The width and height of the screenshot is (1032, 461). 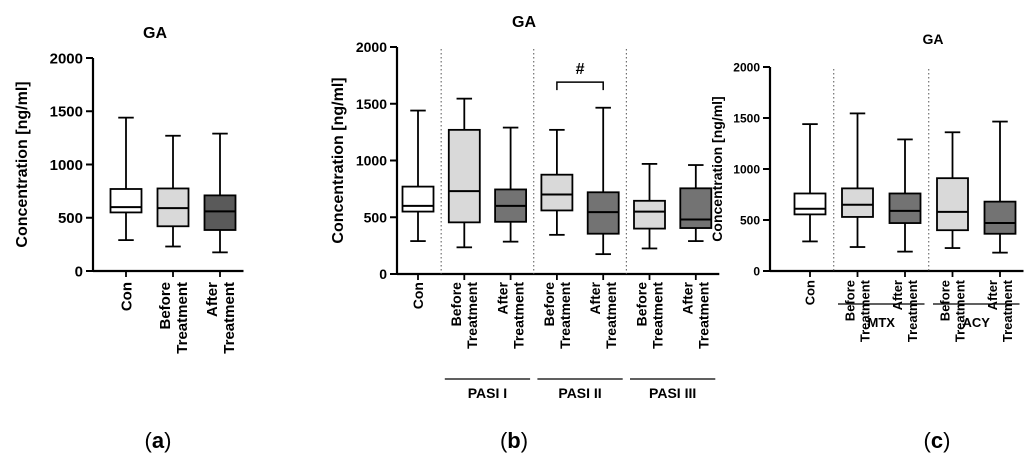 What do you see at coordinates (580, 86) in the screenshot?
I see `significance-bracket` at bounding box center [580, 86].